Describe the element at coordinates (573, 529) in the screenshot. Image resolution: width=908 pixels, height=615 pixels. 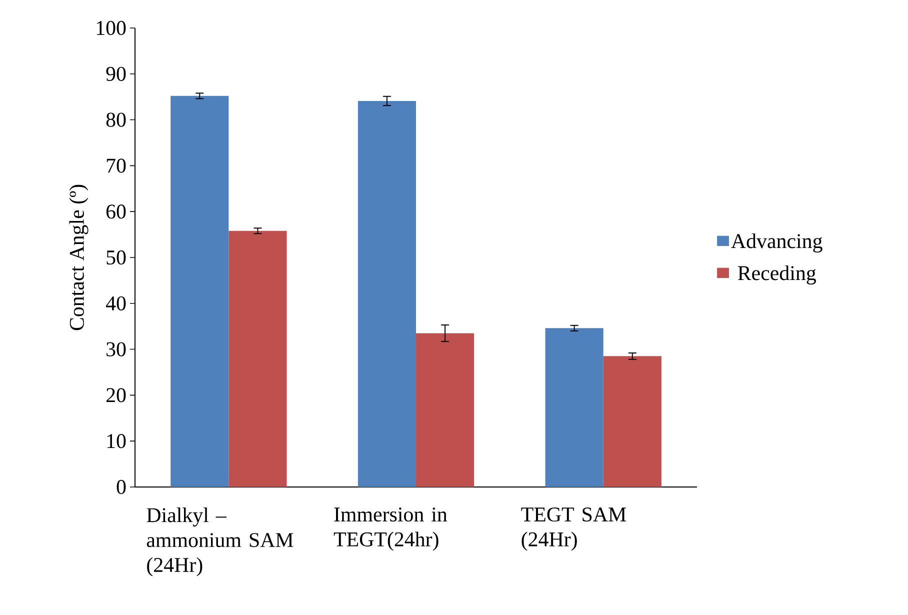
I see `x-tick-label: TEGT SAM (24Hr)` at that location.